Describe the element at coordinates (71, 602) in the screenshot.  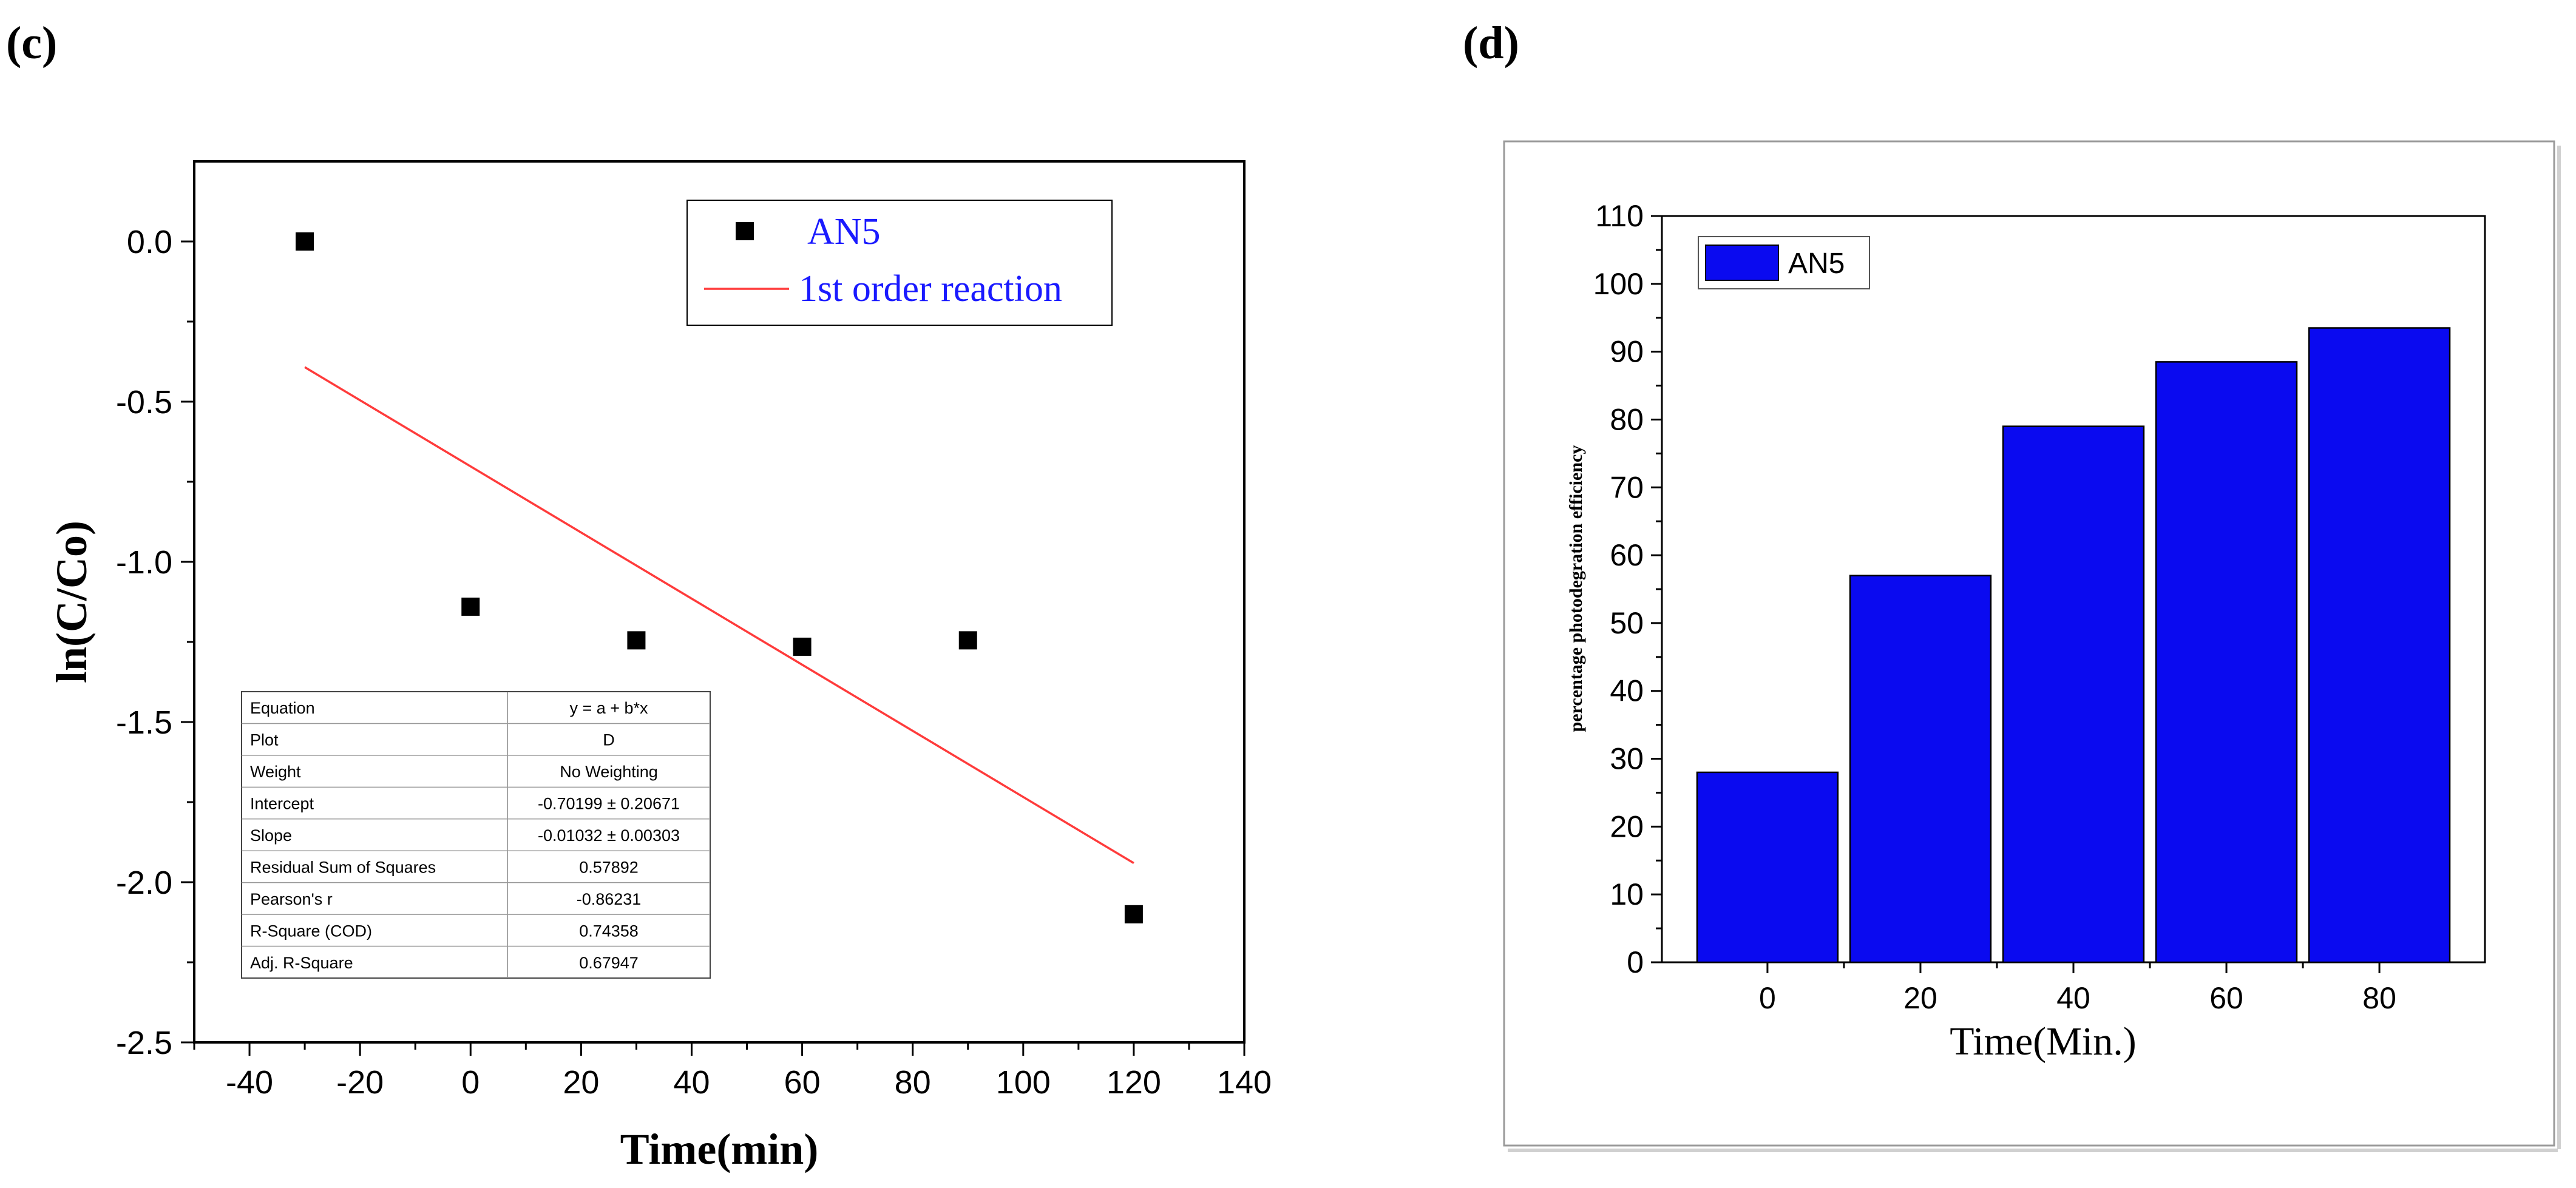
I see `y-axis-title-c: ln(C/Co)` at that location.